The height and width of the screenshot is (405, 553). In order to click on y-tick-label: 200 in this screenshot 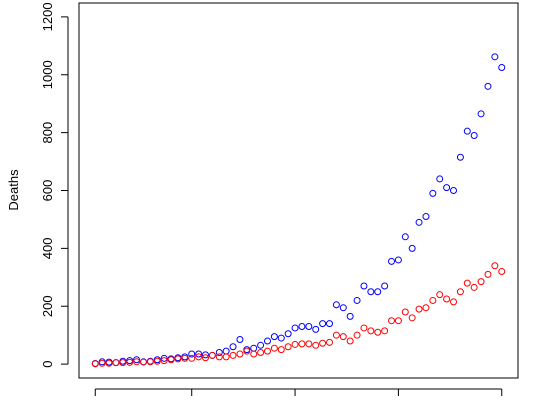, I will do `click(47, 306)`.